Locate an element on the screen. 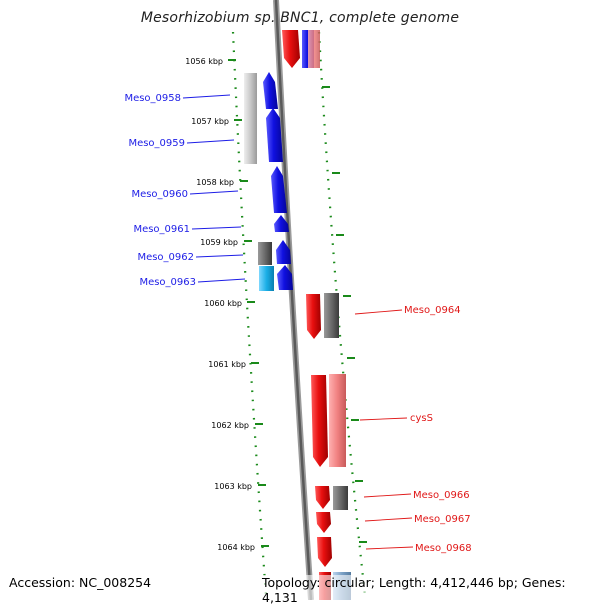  gene-features-top is located at coordinates (301, 49).